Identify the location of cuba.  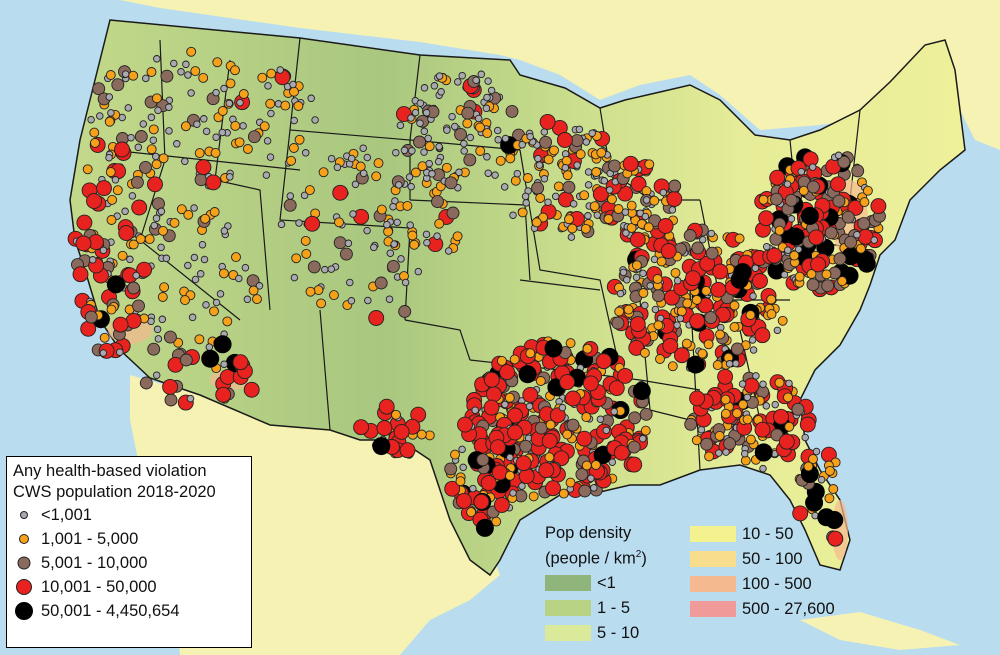
(880, 631).